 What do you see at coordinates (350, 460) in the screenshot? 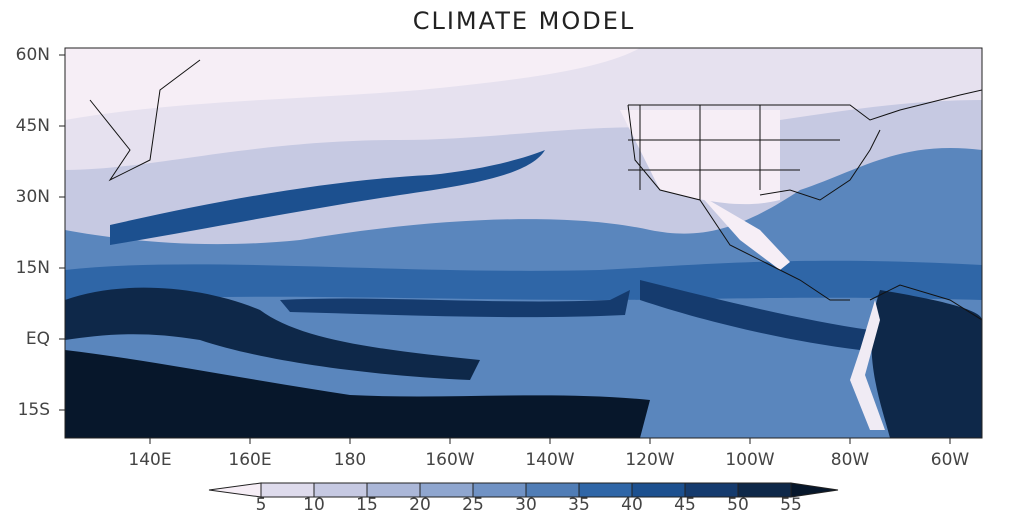
I see `lon-tick-label: 180` at bounding box center [350, 460].